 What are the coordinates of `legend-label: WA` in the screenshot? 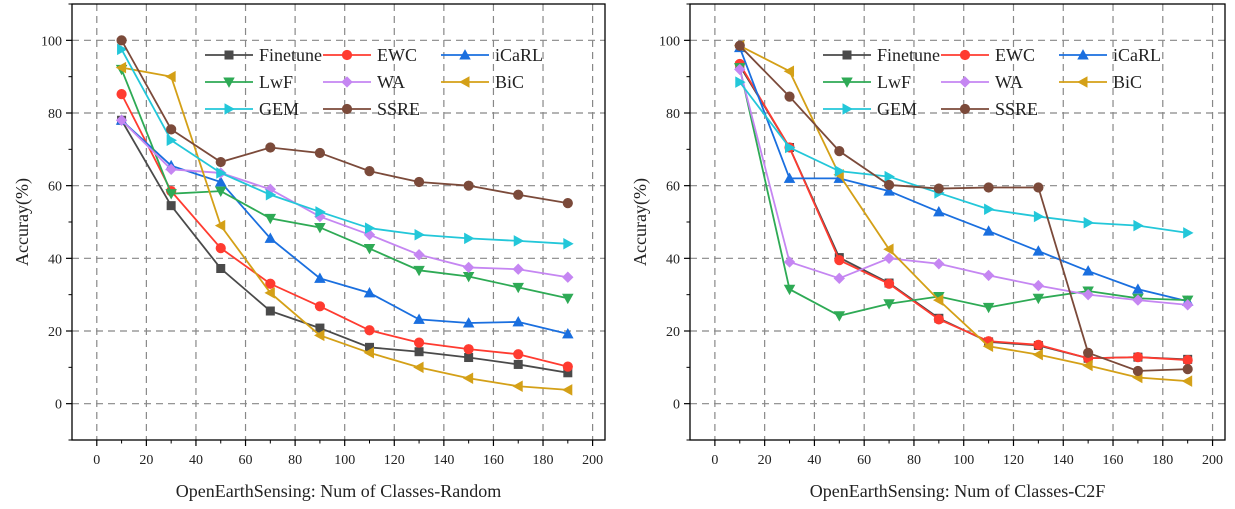 It's located at (1009, 82).